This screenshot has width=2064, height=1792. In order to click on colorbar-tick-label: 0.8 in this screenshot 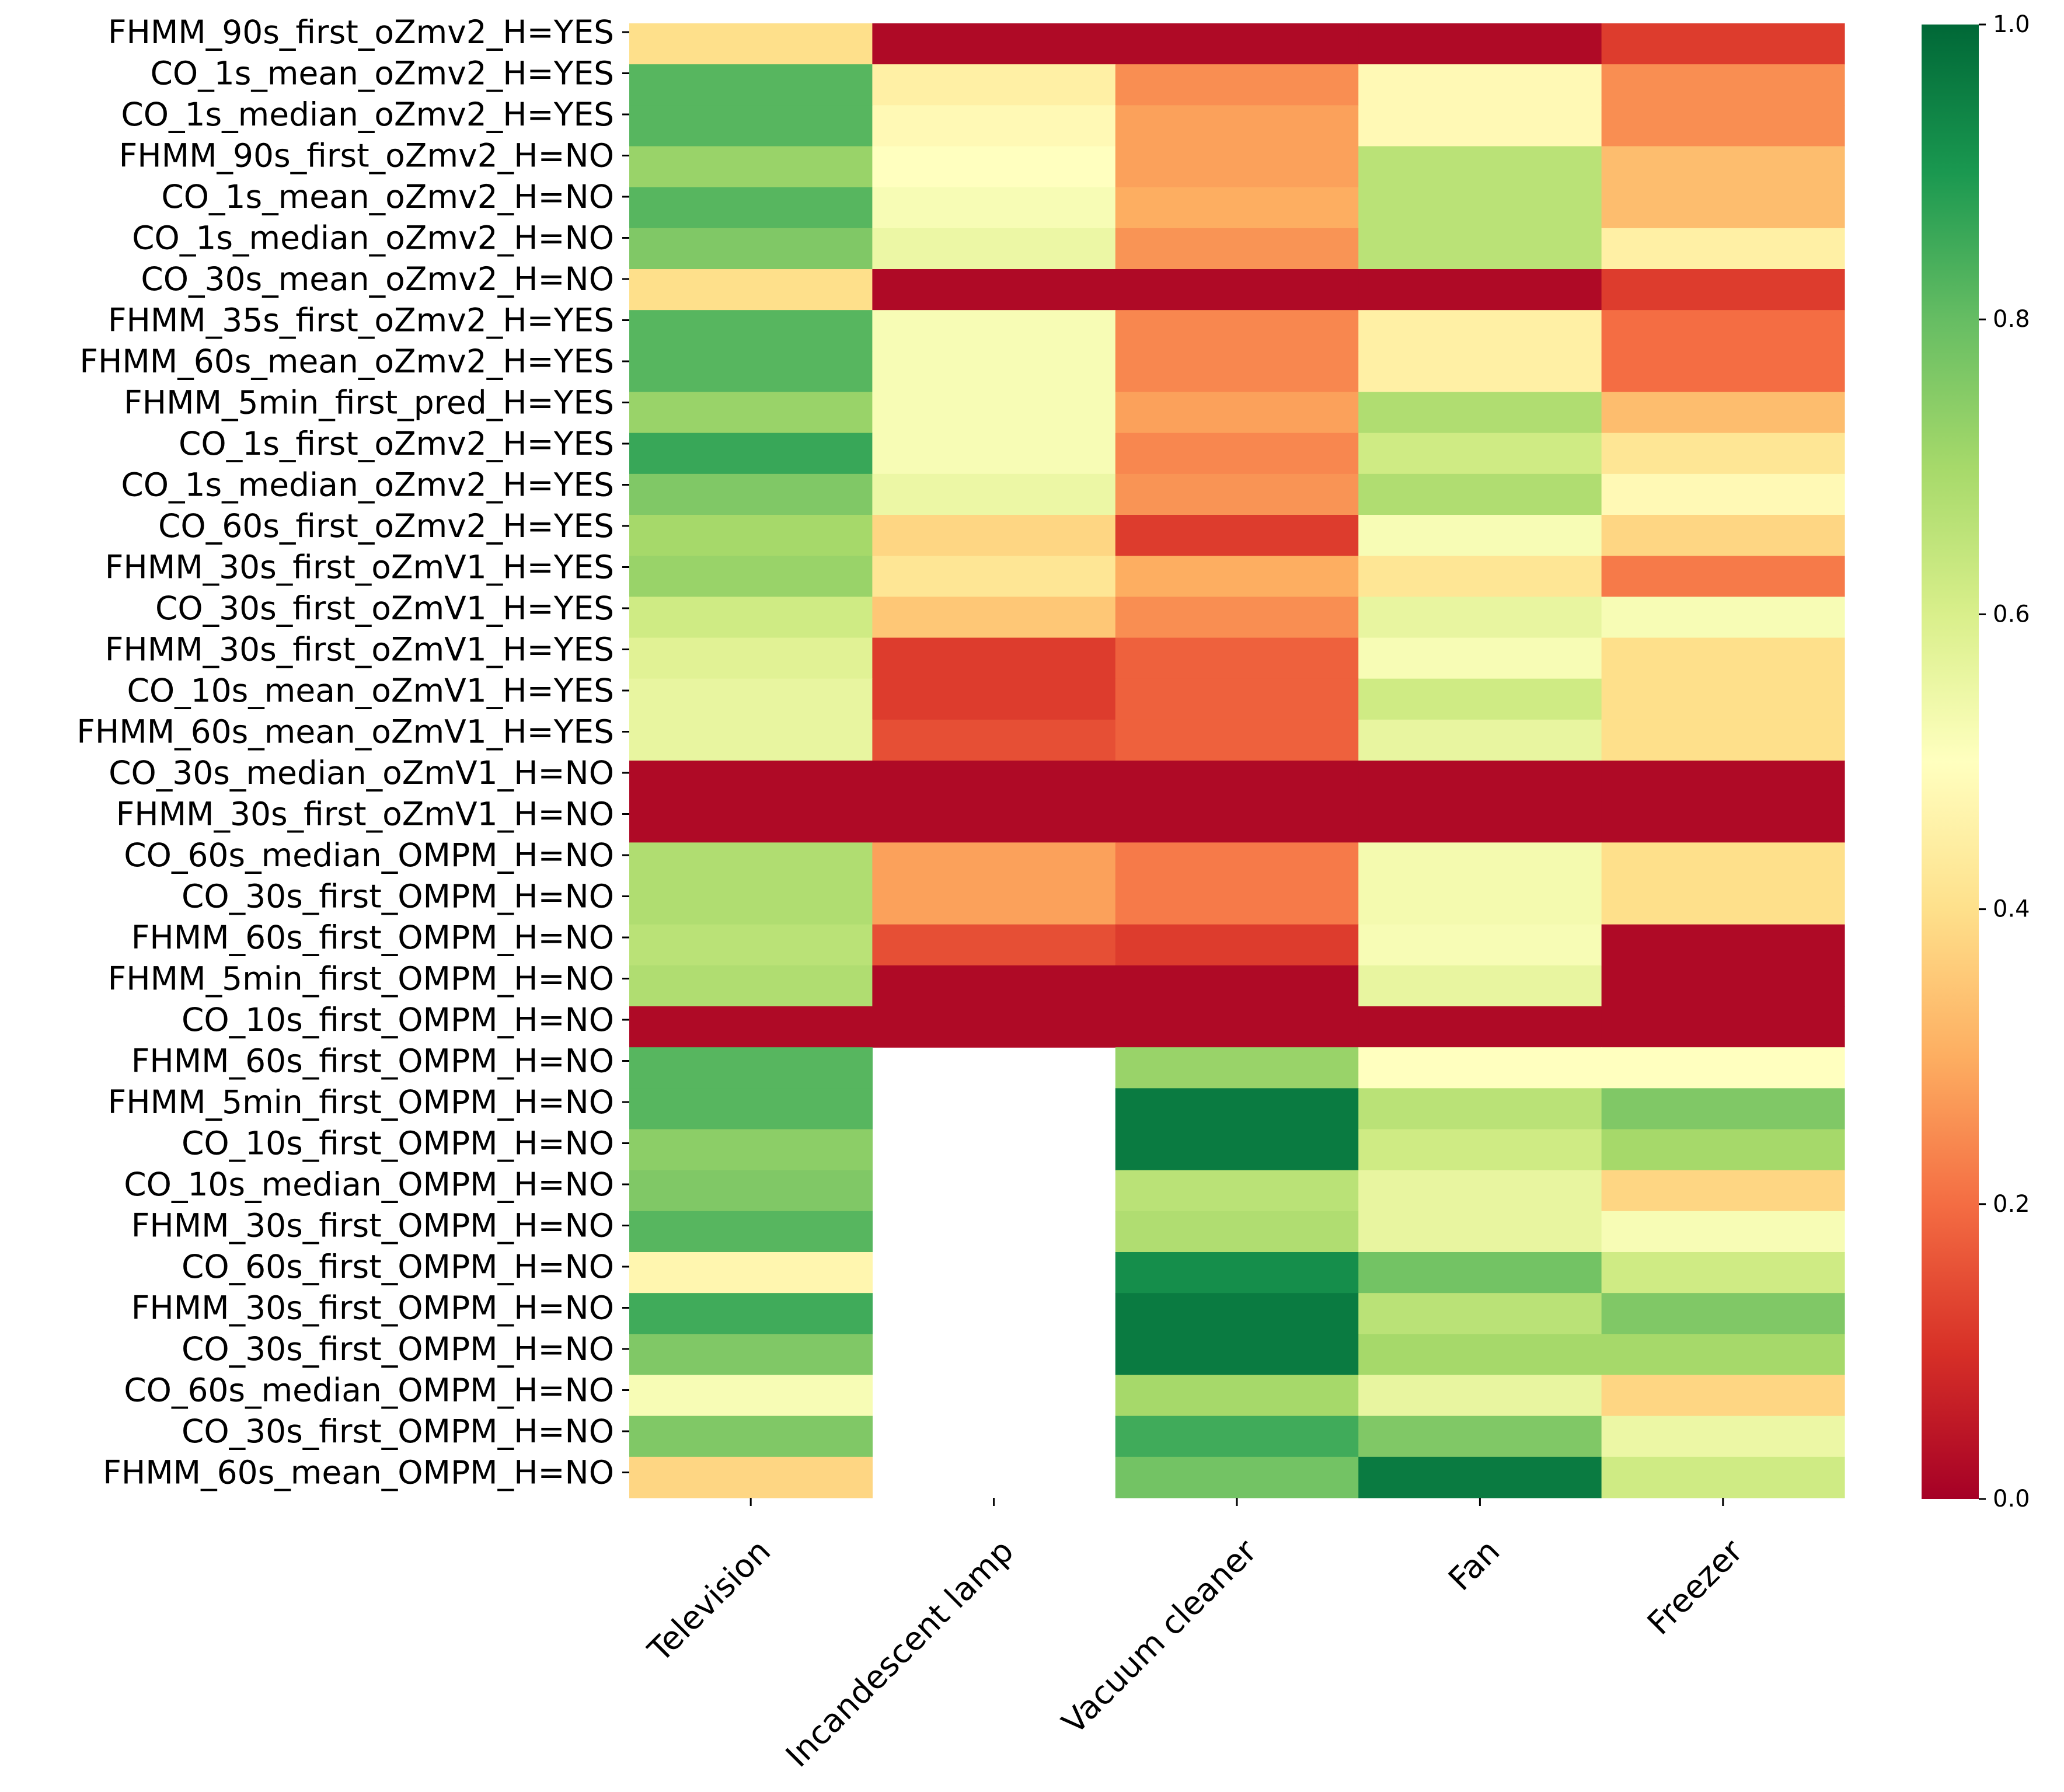, I will do `click(2011, 319)`.